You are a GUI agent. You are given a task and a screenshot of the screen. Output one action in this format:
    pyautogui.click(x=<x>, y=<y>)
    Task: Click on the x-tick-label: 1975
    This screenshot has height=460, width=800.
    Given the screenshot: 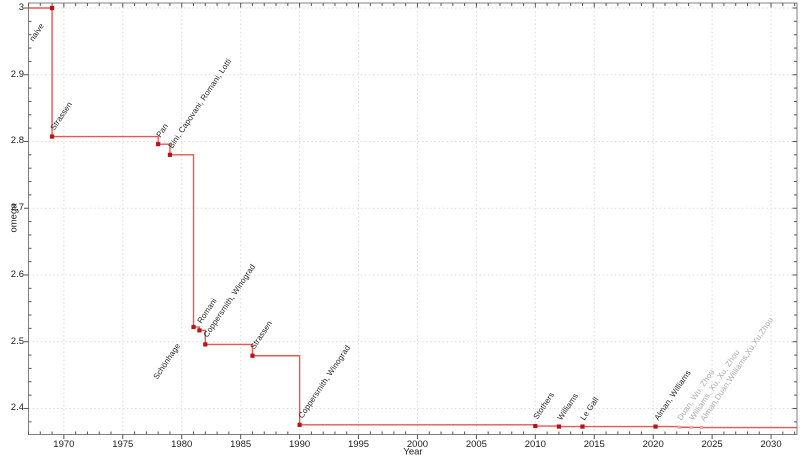 What is the action you would take?
    pyautogui.click(x=123, y=444)
    